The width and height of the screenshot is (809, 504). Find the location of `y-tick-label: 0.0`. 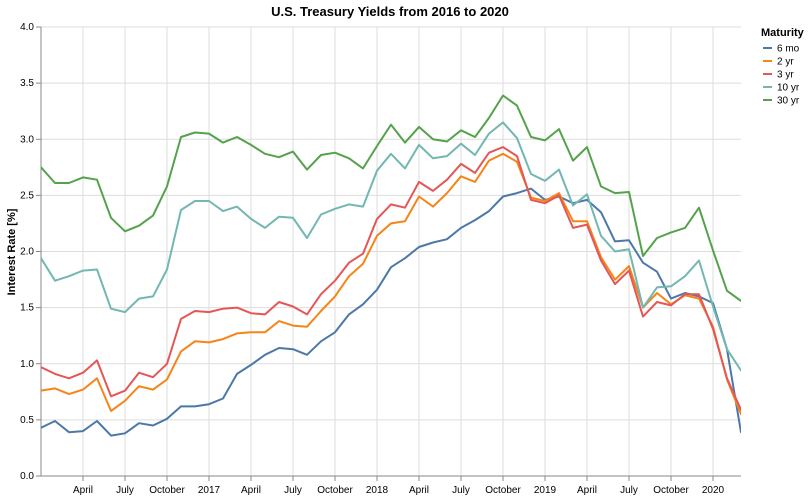

y-tick-label: 0.0 is located at coordinates (27, 476).